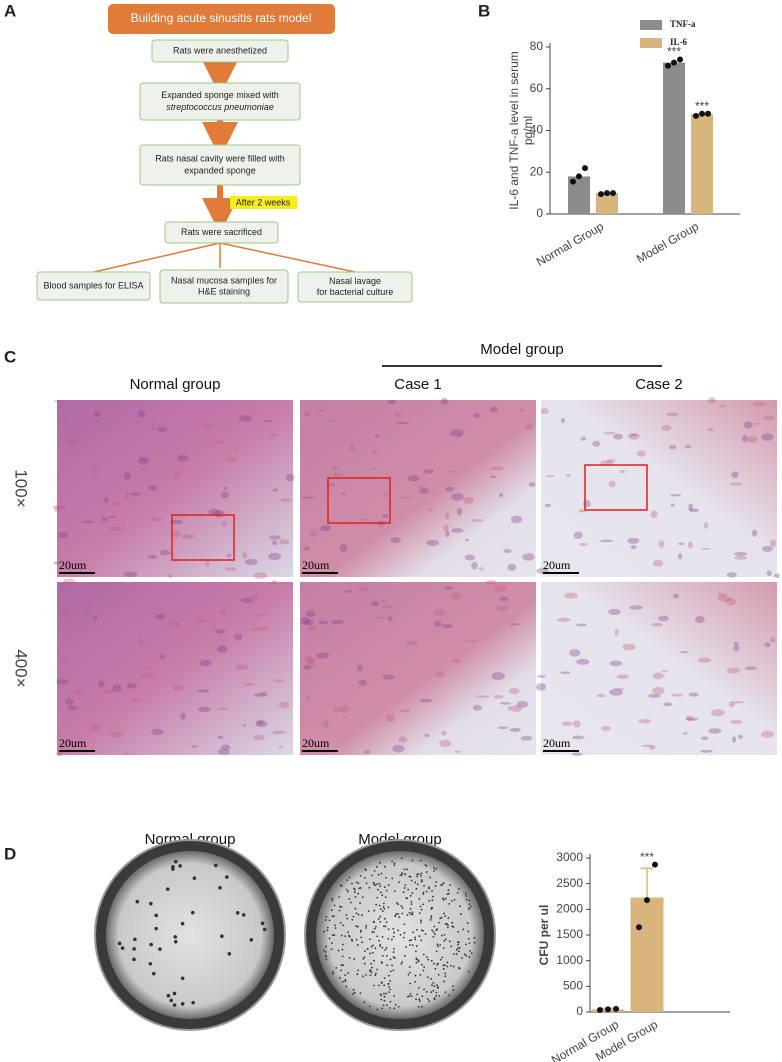 The height and width of the screenshot is (1062, 782). Describe the element at coordinates (514, 130) in the screenshot. I see `y-axis-label: IL-6 and TNF-a level in serum` at that location.